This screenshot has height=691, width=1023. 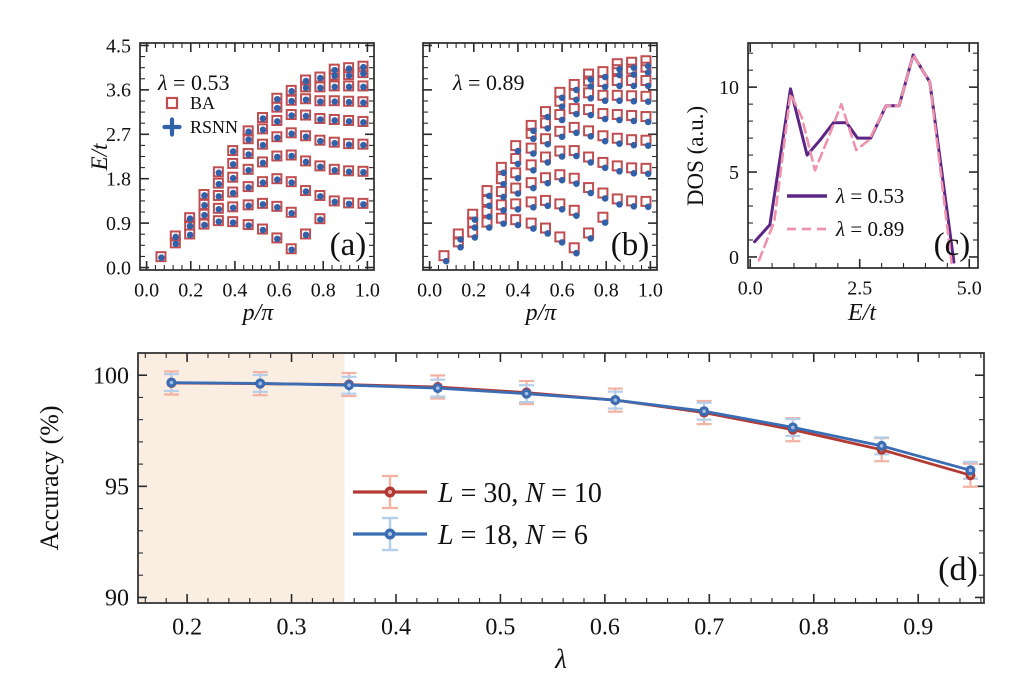 What do you see at coordinates (118, 46) in the screenshot?
I see `y-tick-label: 4.5` at bounding box center [118, 46].